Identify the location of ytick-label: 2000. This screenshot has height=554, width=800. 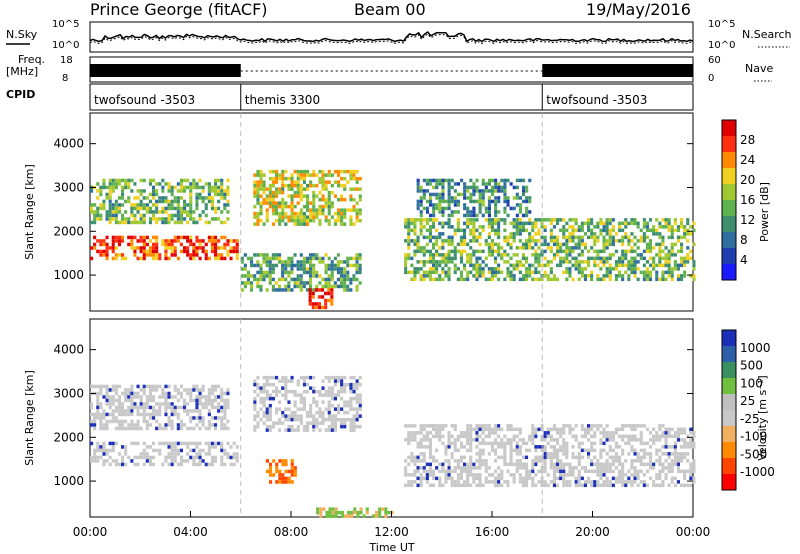
(68, 231).